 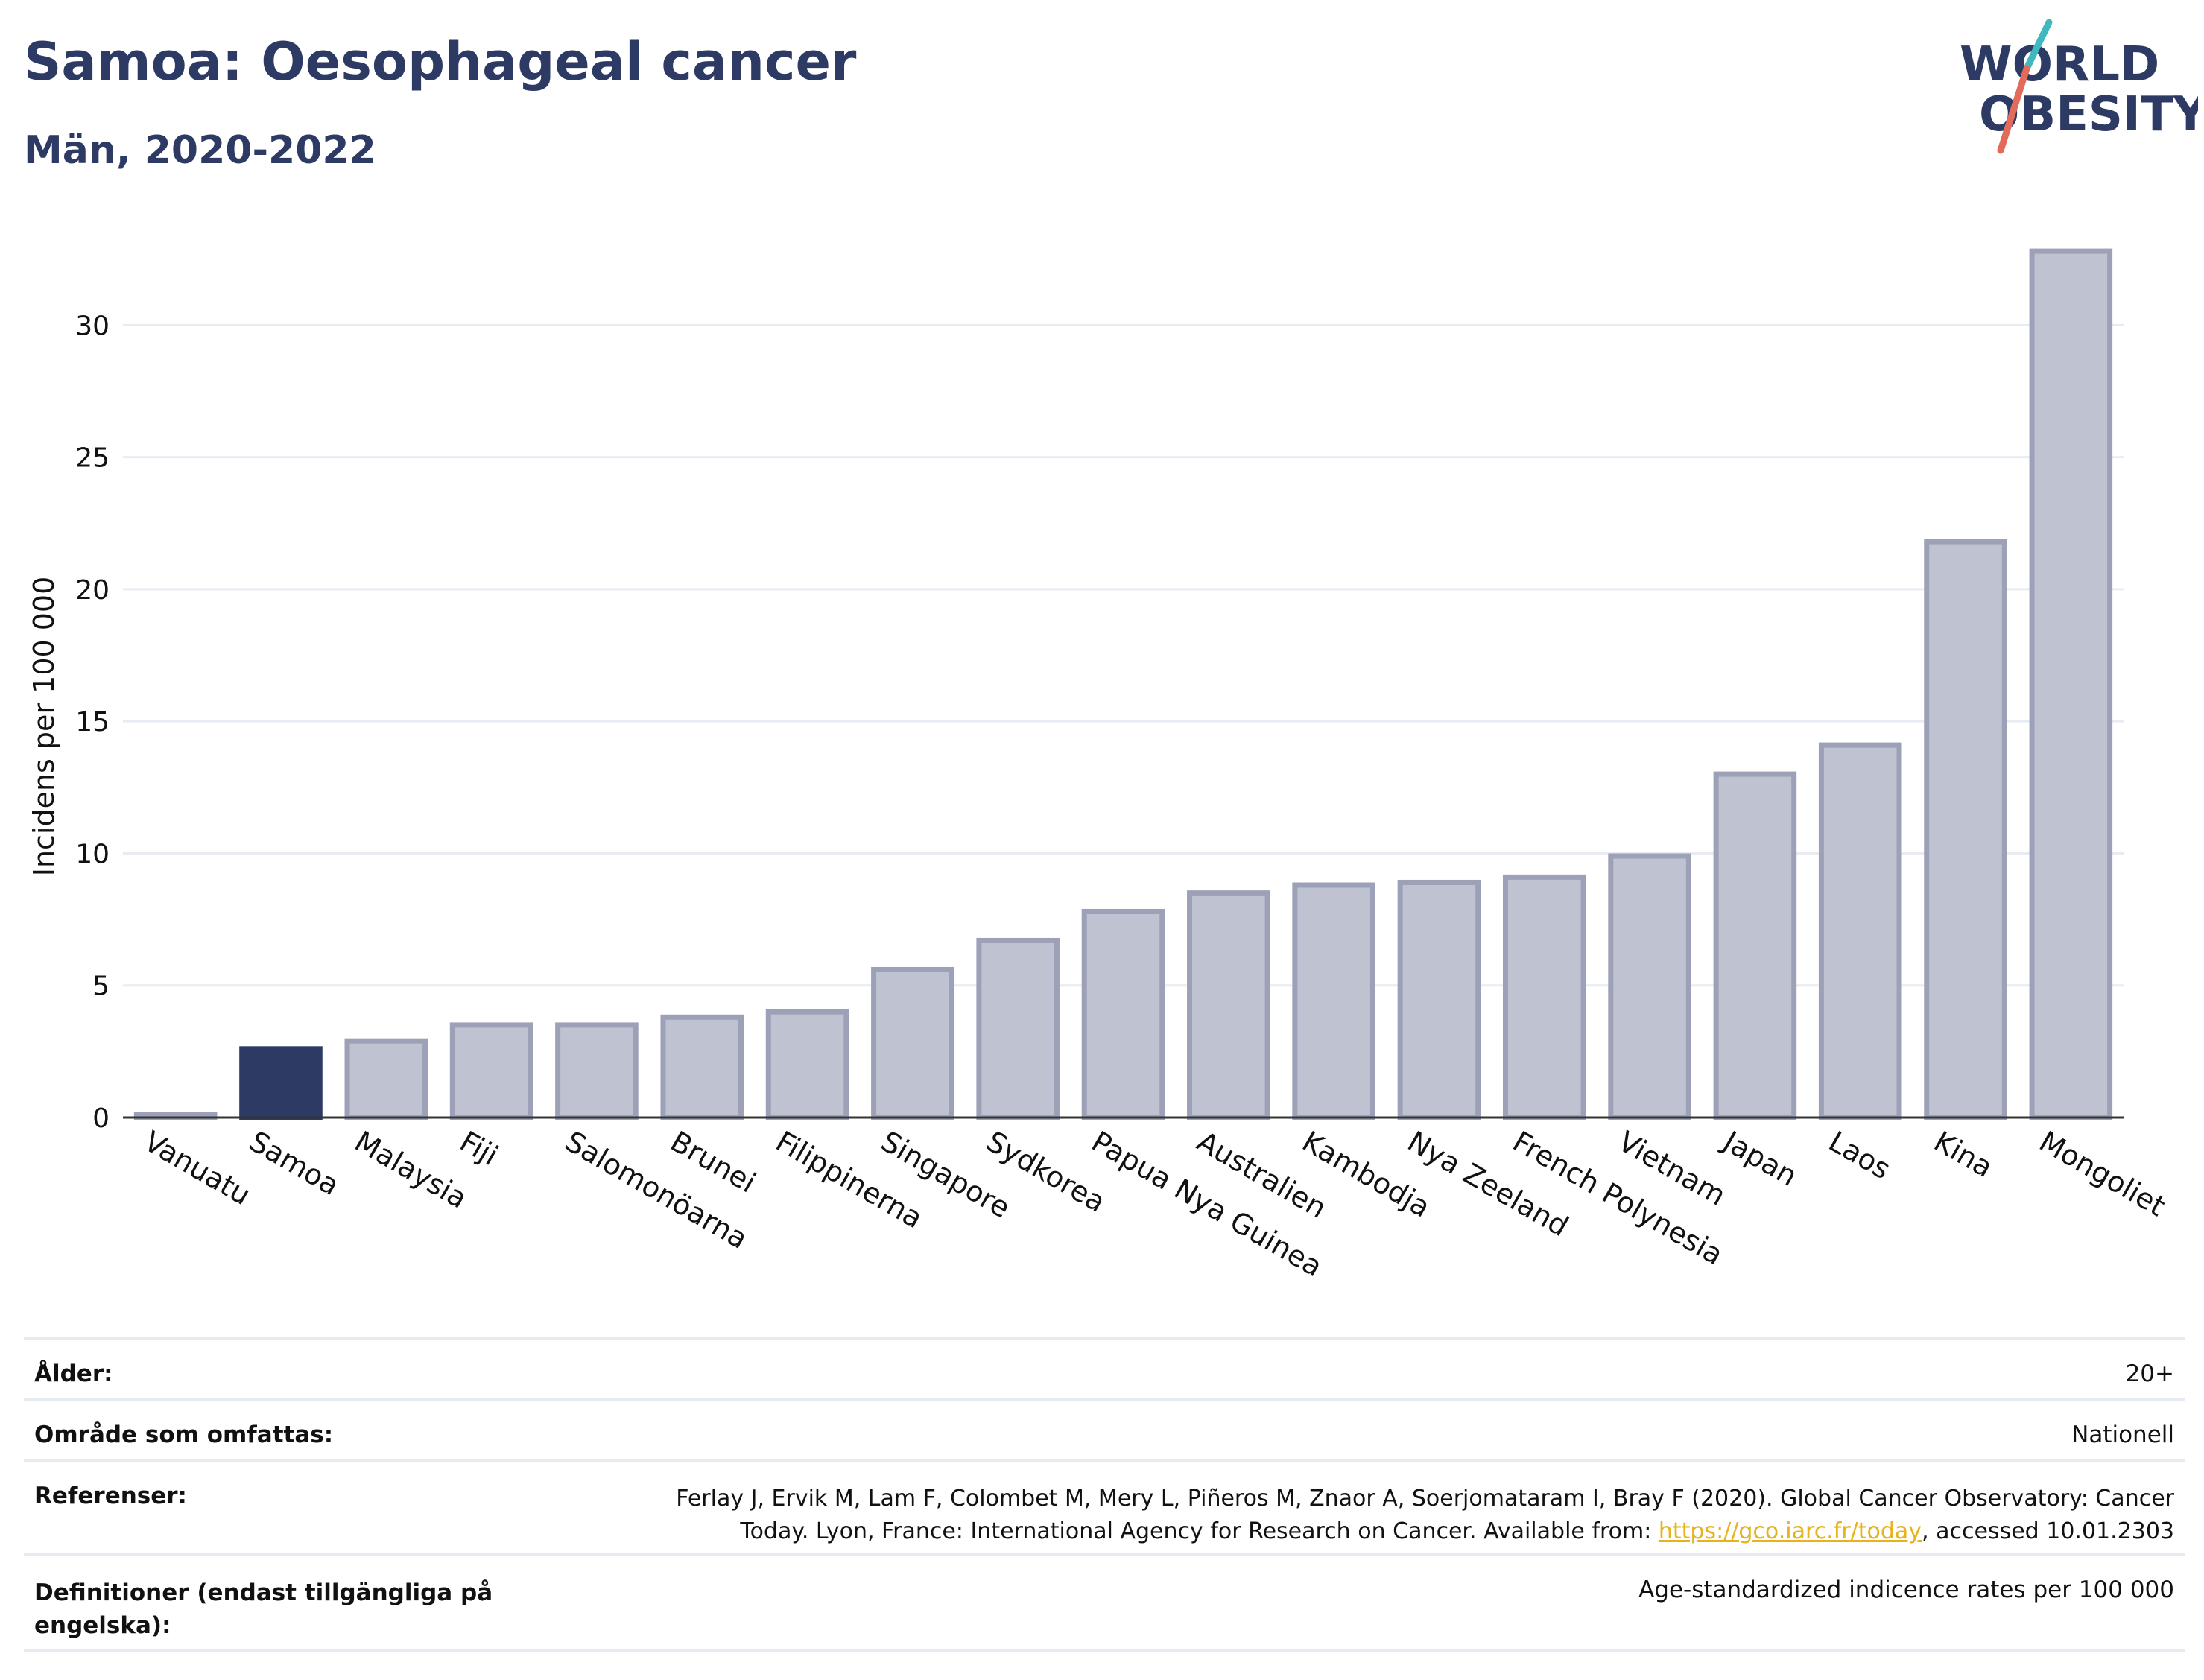 What do you see at coordinates (1104, 1369) in the screenshot?
I see `info-row-age: Ålder: 20+` at bounding box center [1104, 1369].